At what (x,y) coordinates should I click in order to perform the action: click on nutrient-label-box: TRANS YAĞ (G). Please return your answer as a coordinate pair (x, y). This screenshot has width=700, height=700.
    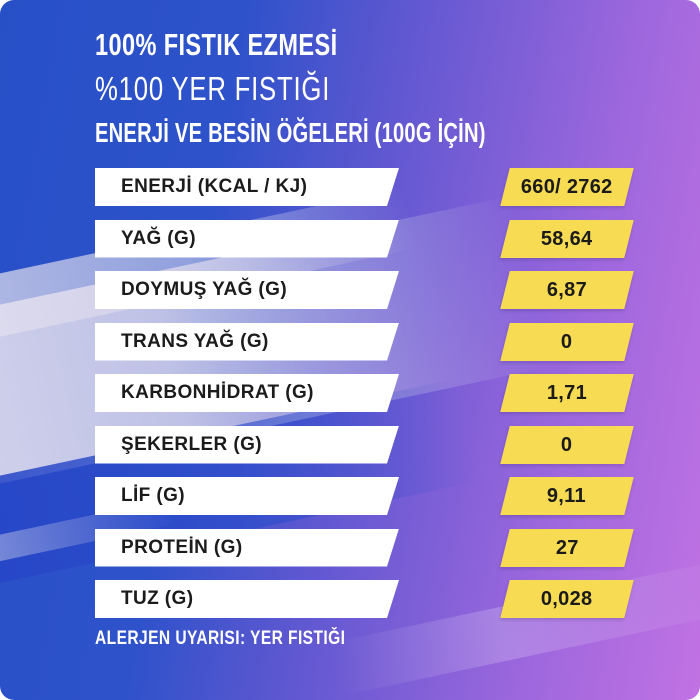
    Looking at the image, I should click on (247, 342).